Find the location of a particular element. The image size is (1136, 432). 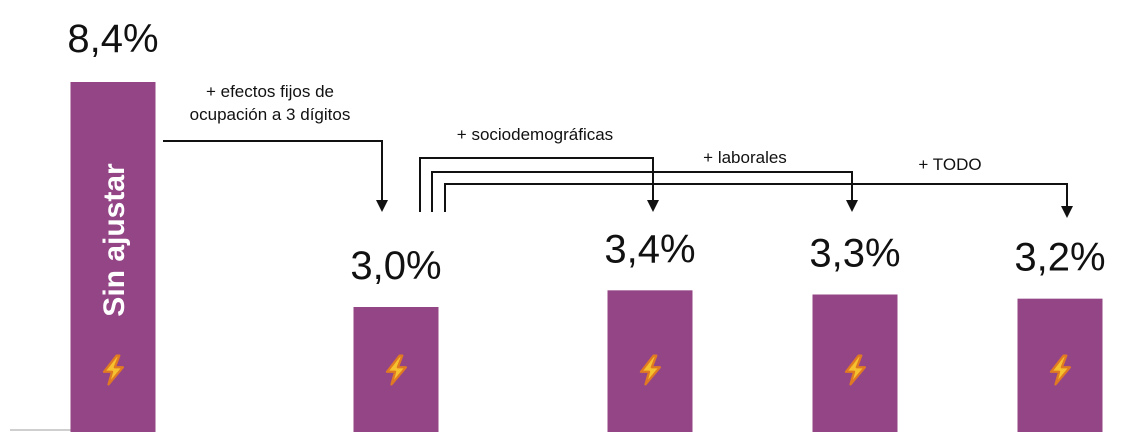

value-label-2: 3,0% is located at coordinates (395, 266).